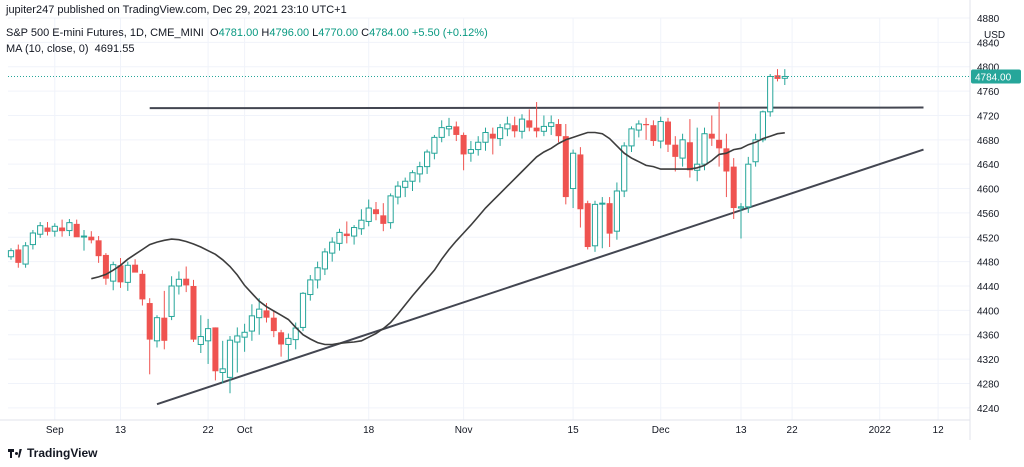 The height and width of the screenshot is (467, 1024). What do you see at coordinates (741, 430) in the screenshot?
I see `x-tick-label: 13` at bounding box center [741, 430].